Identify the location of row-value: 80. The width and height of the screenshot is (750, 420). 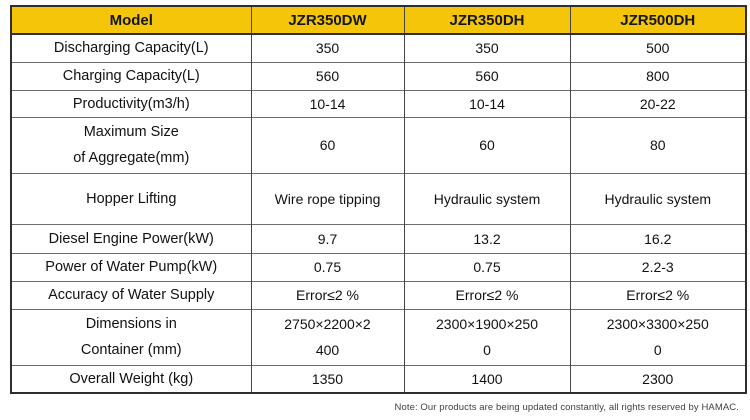
(657, 144).